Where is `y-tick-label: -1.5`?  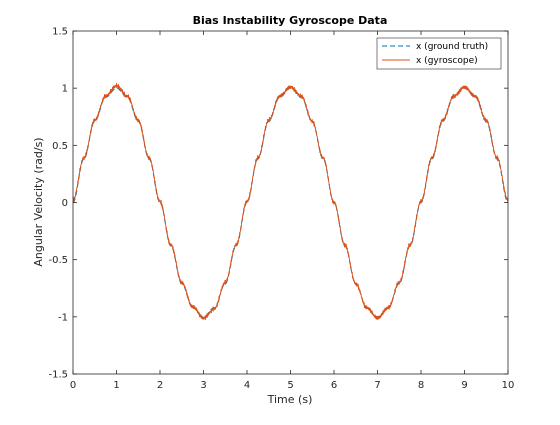
y-tick-label: -1.5 is located at coordinates (58, 375).